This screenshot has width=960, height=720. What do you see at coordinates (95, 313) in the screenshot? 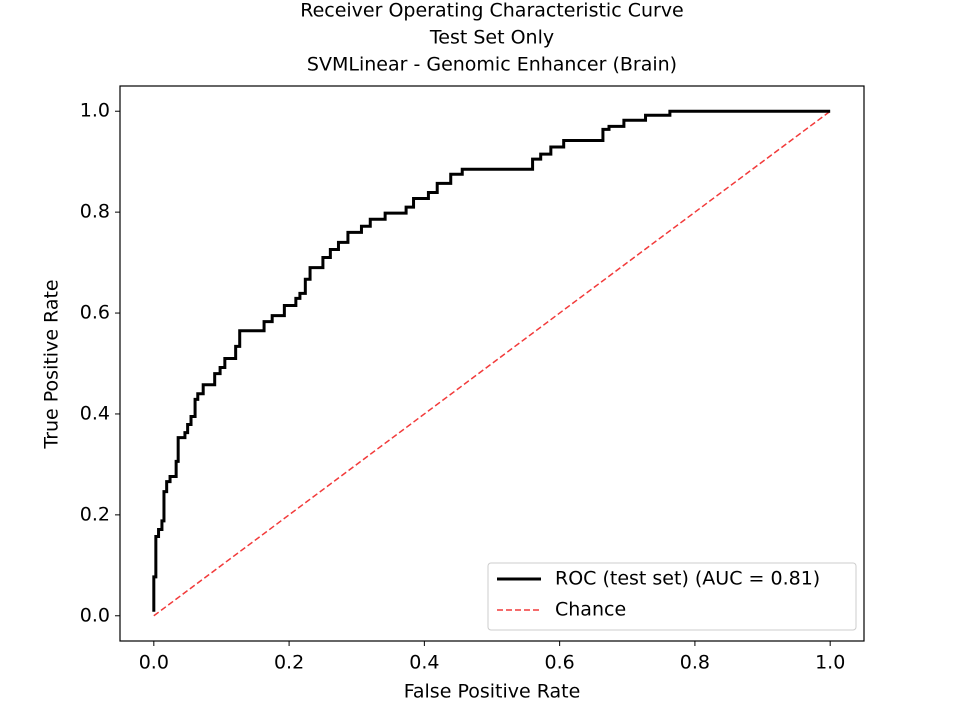
I see `y-tick-label: 0.6` at bounding box center [95, 313].